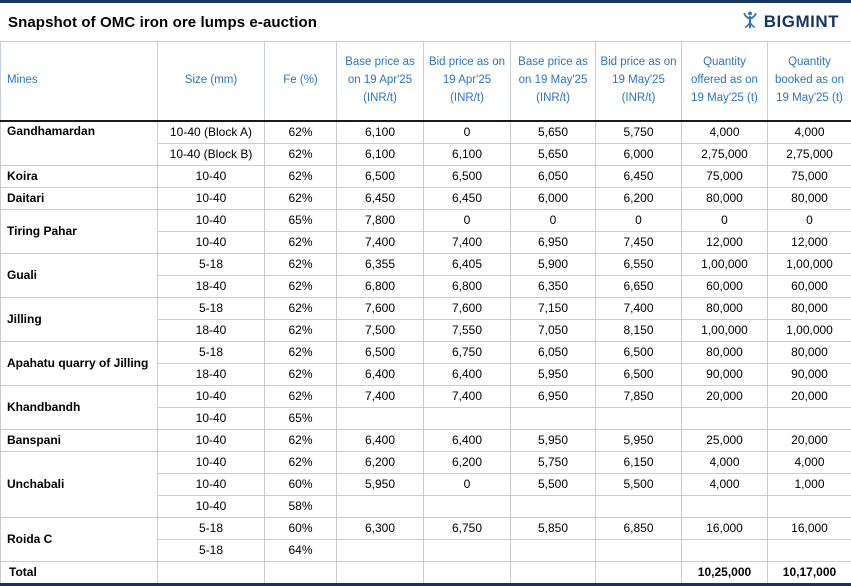 The width and height of the screenshot is (851, 586). I want to click on quantity-booked-cell: 0, so click(809, 221).